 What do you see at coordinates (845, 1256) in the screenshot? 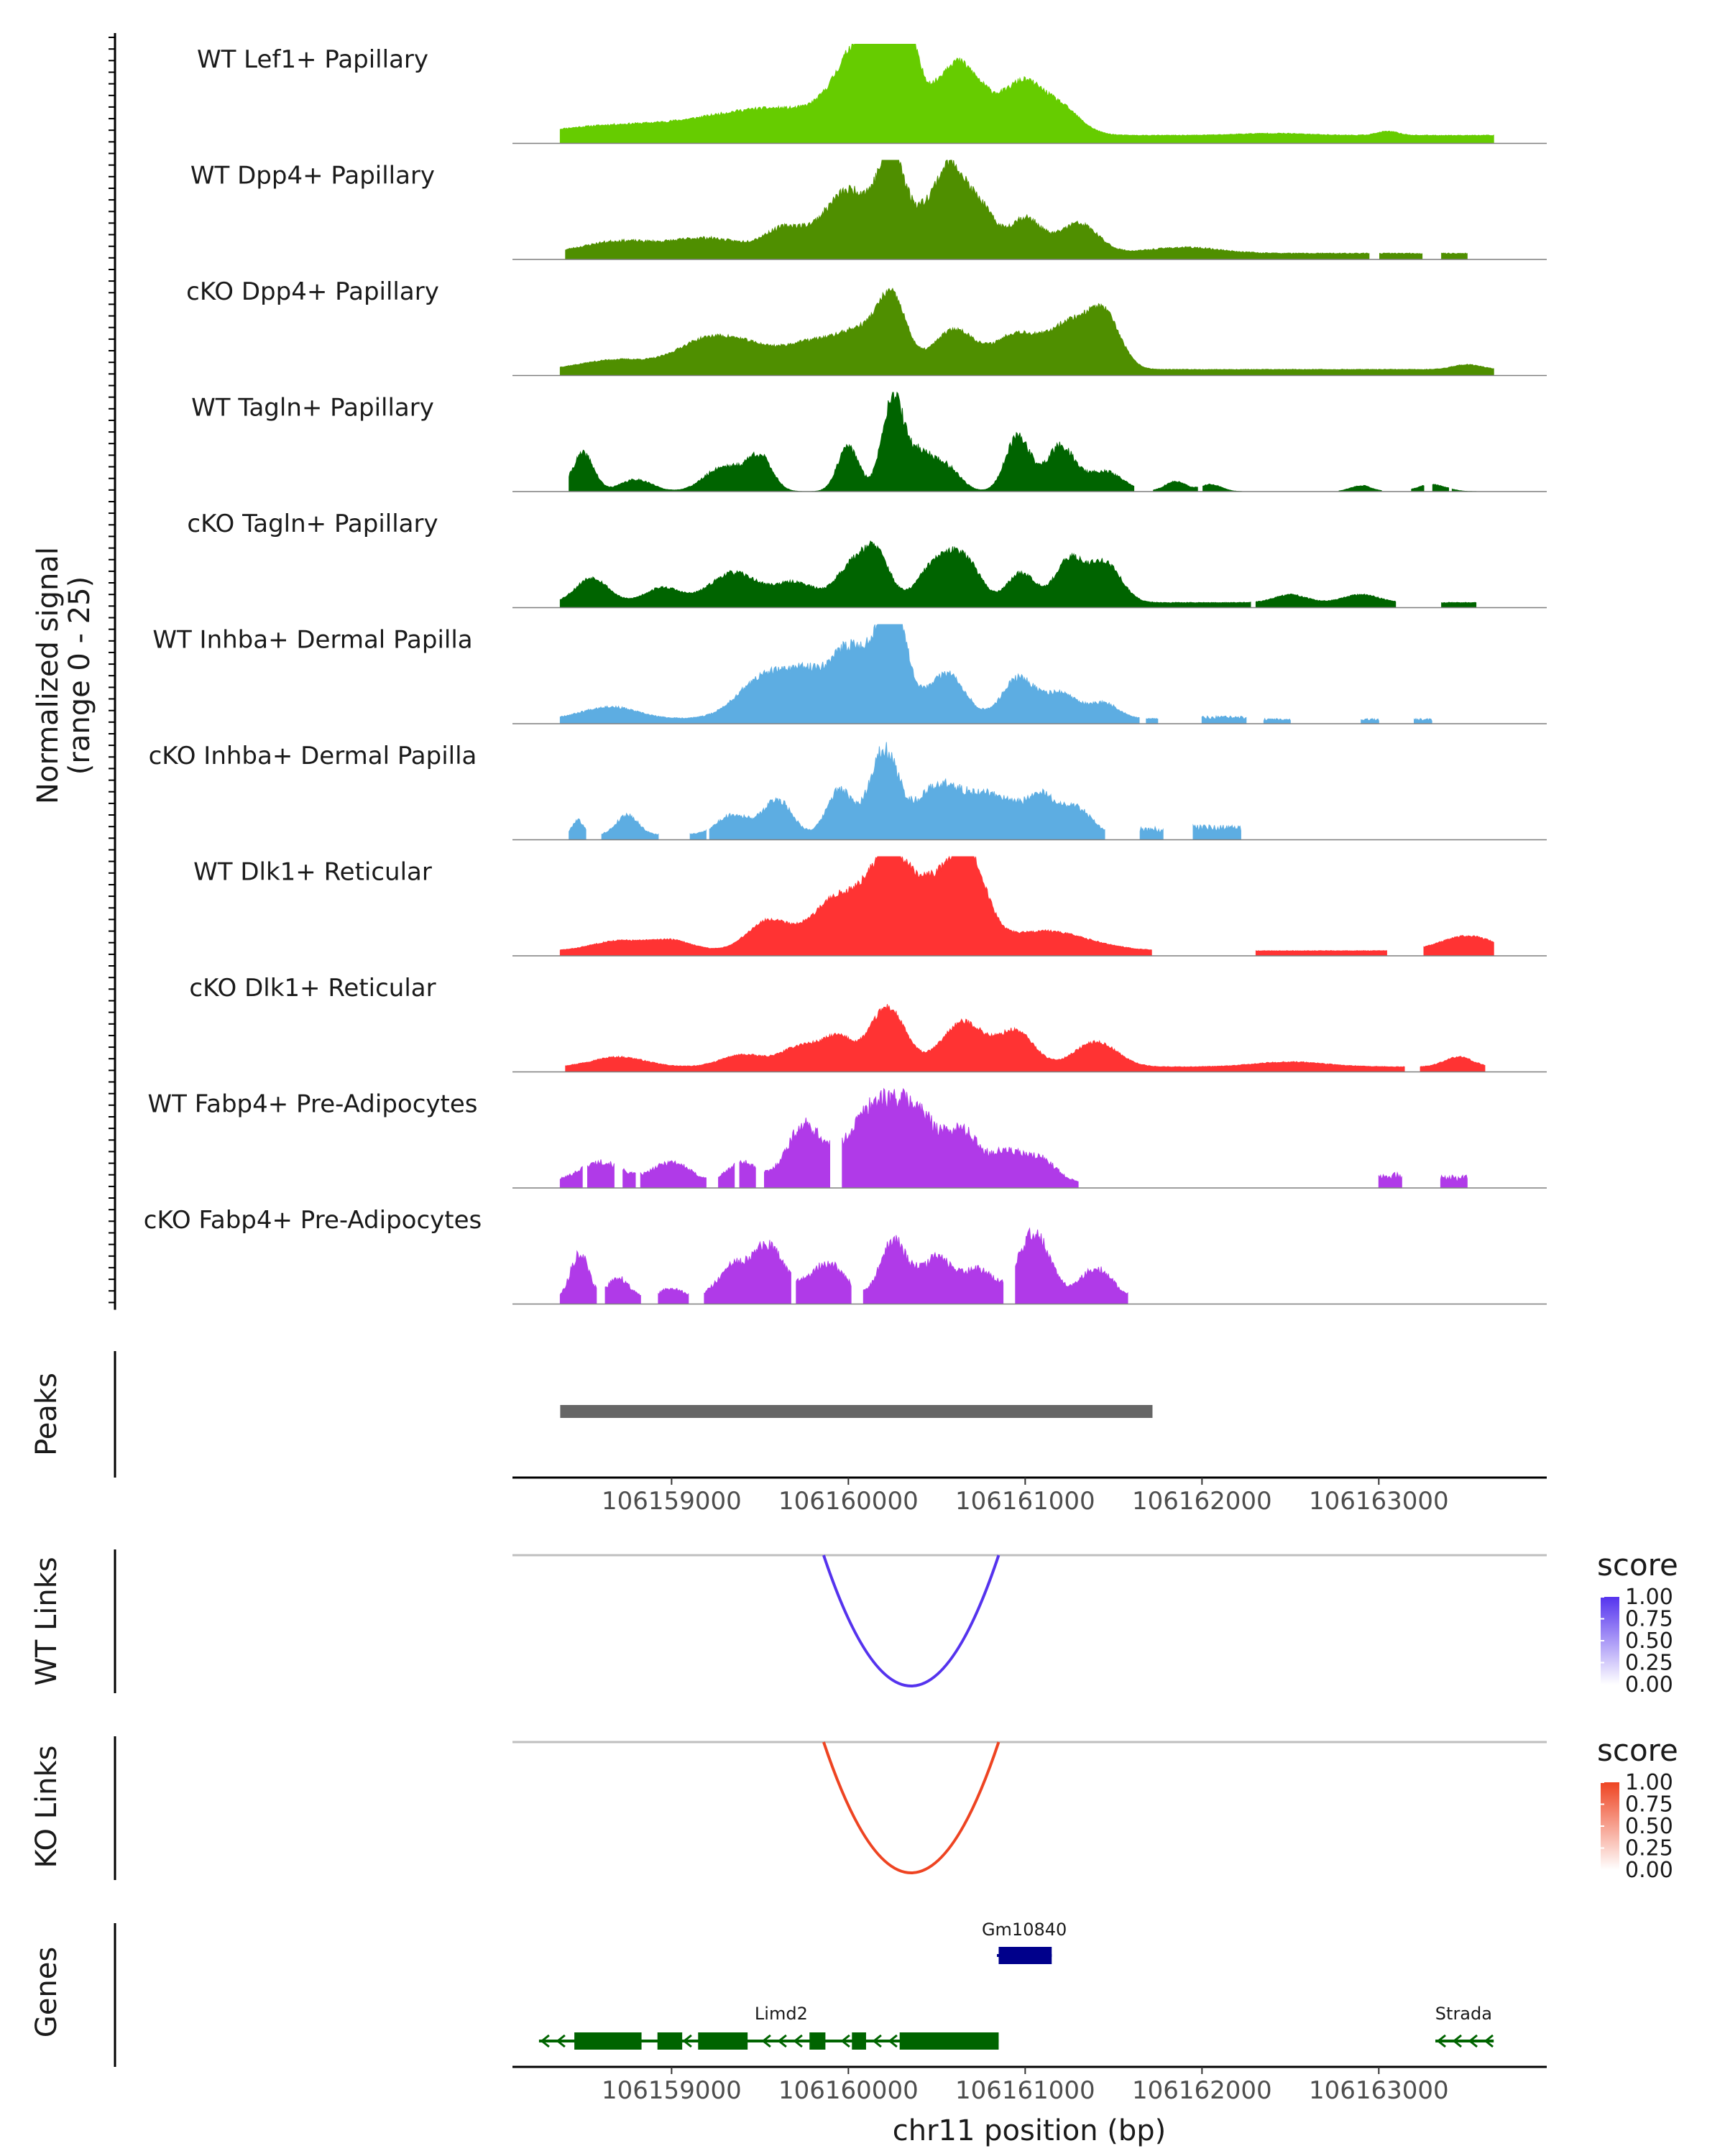
I see `track-10: cKO Fabp4+ Pre-Adipocytes` at bounding box center [845, 1256].